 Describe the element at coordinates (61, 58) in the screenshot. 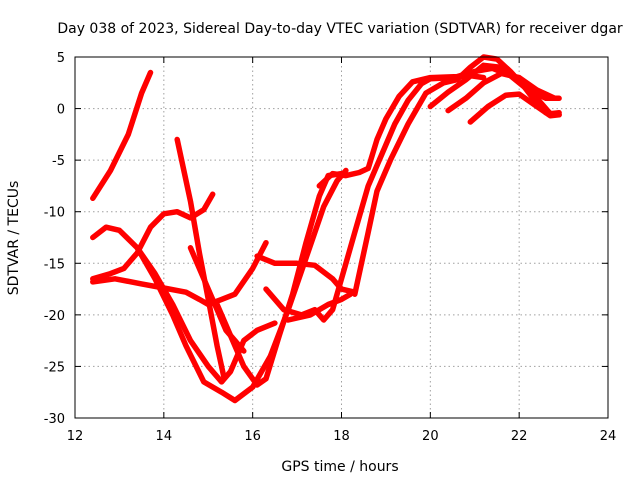

I see `y-tick-label: 5` at that location.